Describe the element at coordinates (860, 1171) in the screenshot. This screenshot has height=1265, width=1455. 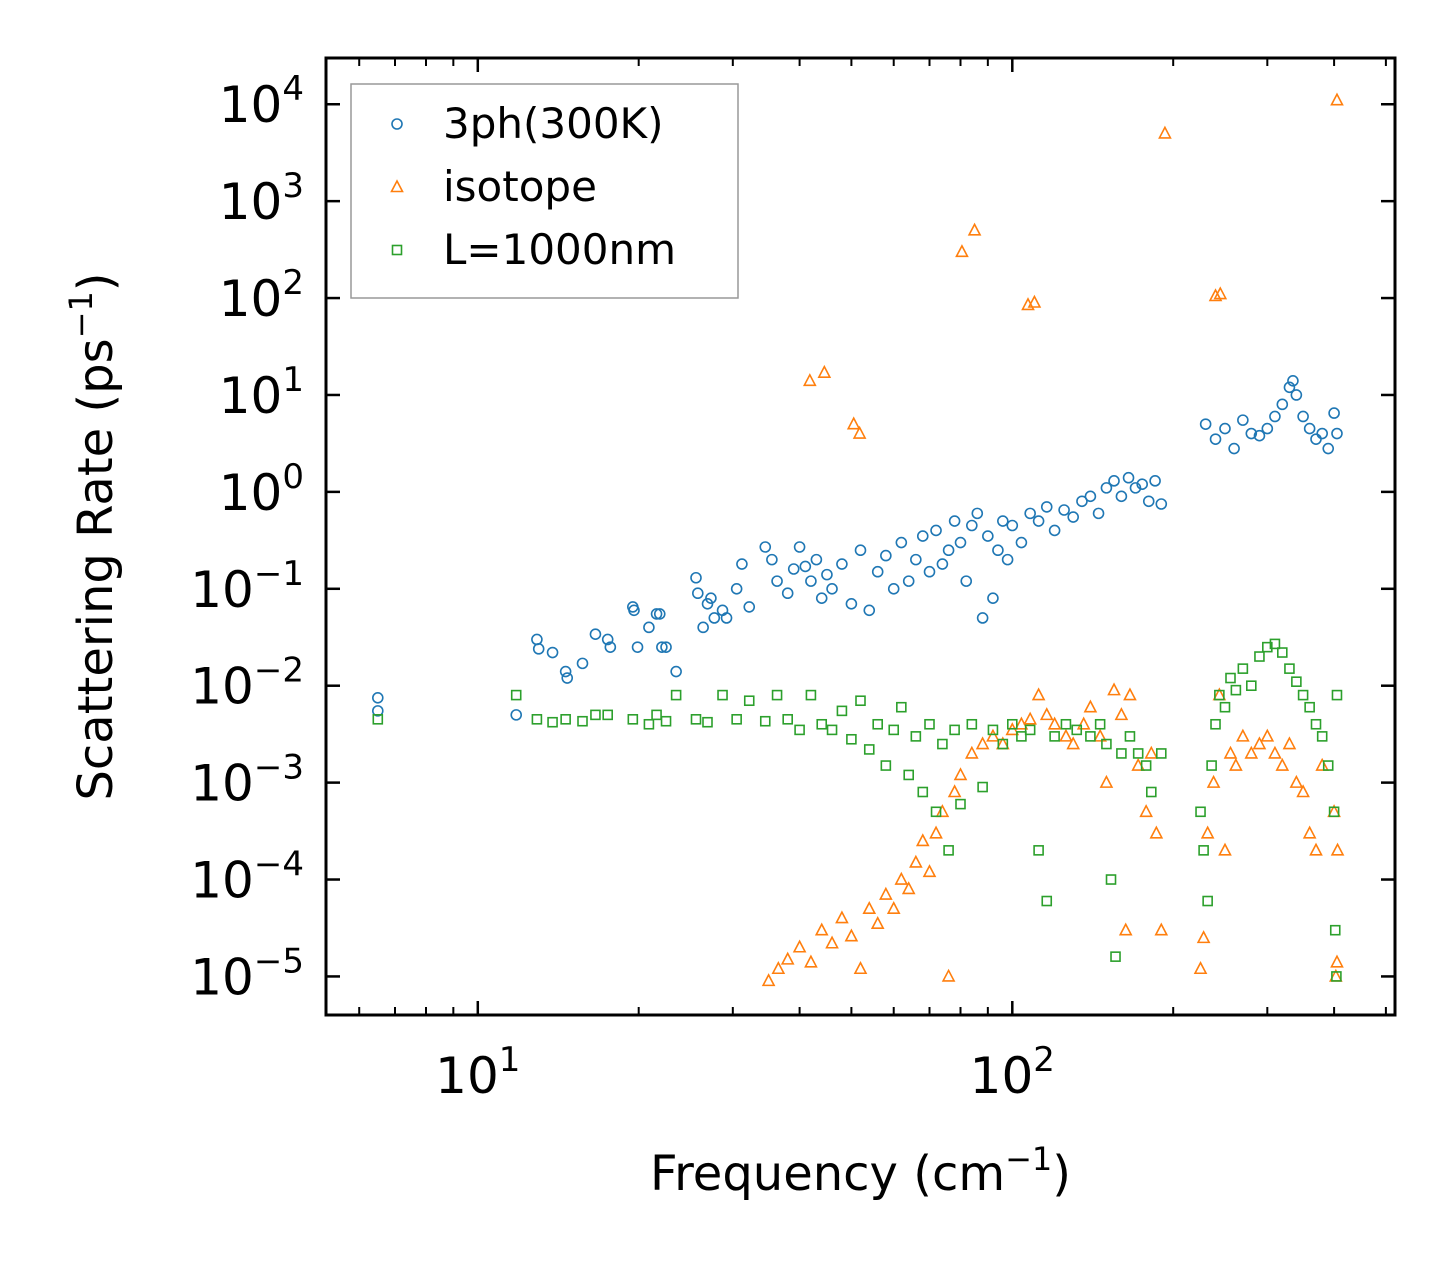
I see `x-axis-label: Frequency (cm−1)` at that location.